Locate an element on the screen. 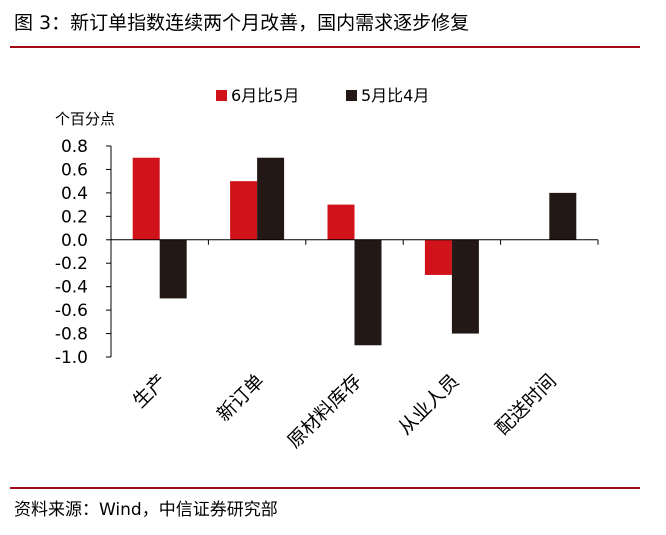 The height and width of the screenshot is (535, 666). y-axis-label: 个百分点 is located at coordinates (85, 119).